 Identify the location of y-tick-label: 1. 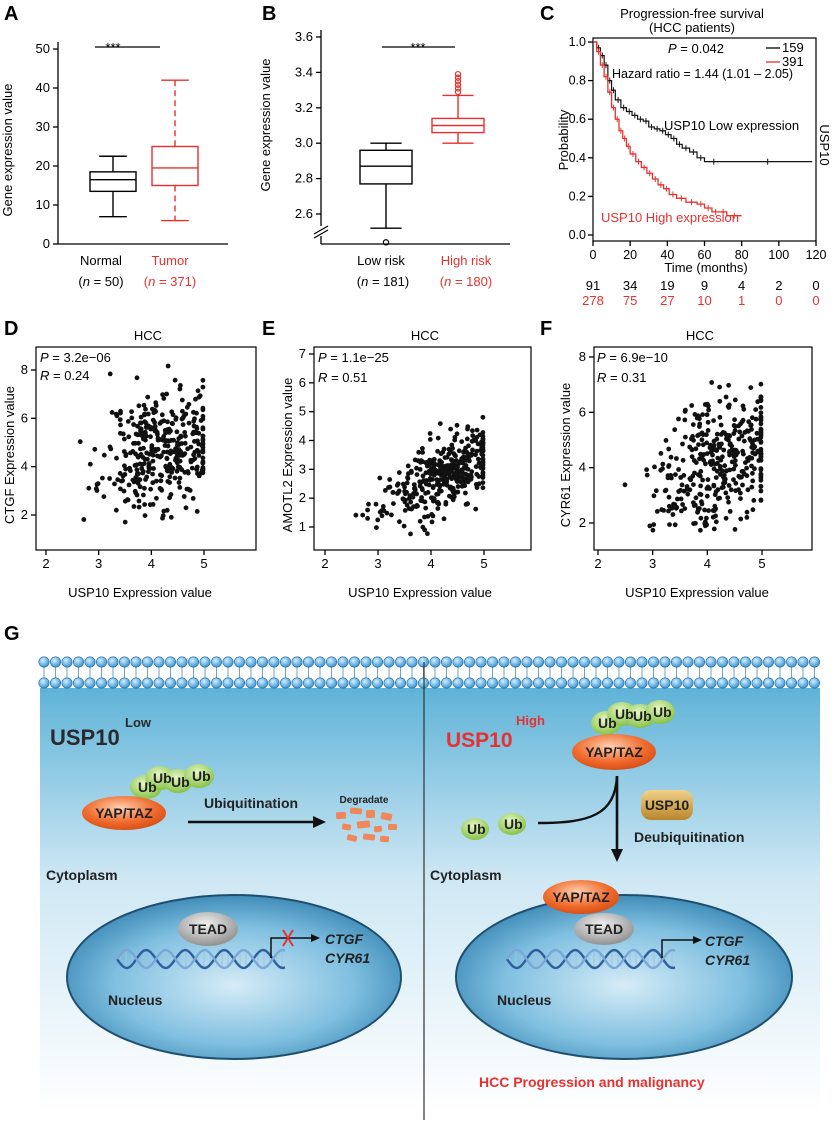
(302, 526).